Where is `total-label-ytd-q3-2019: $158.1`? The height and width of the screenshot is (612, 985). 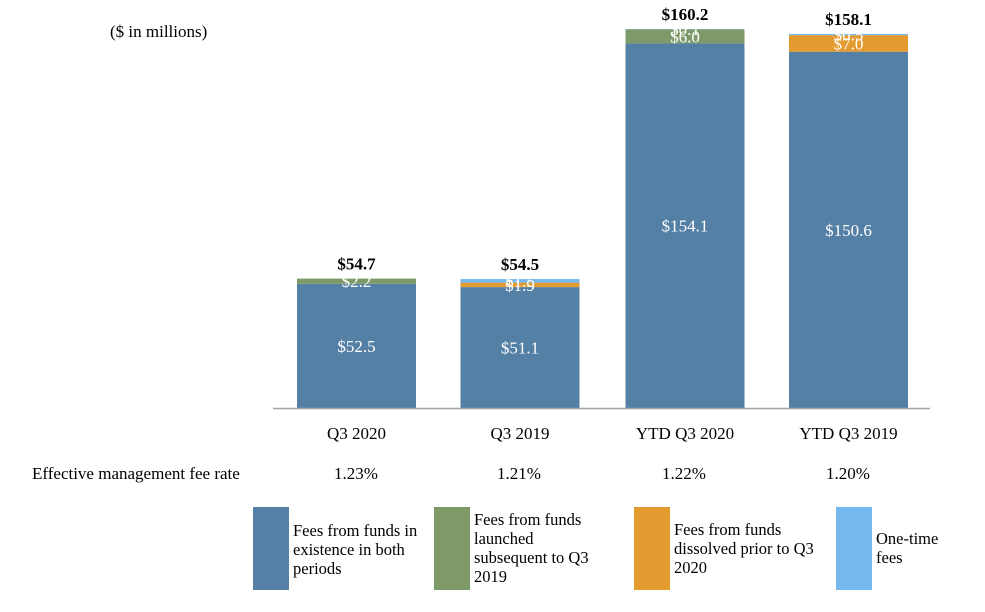 total-label-ytd-q3-2019: $158.1 is located at coordinates (848, 19).